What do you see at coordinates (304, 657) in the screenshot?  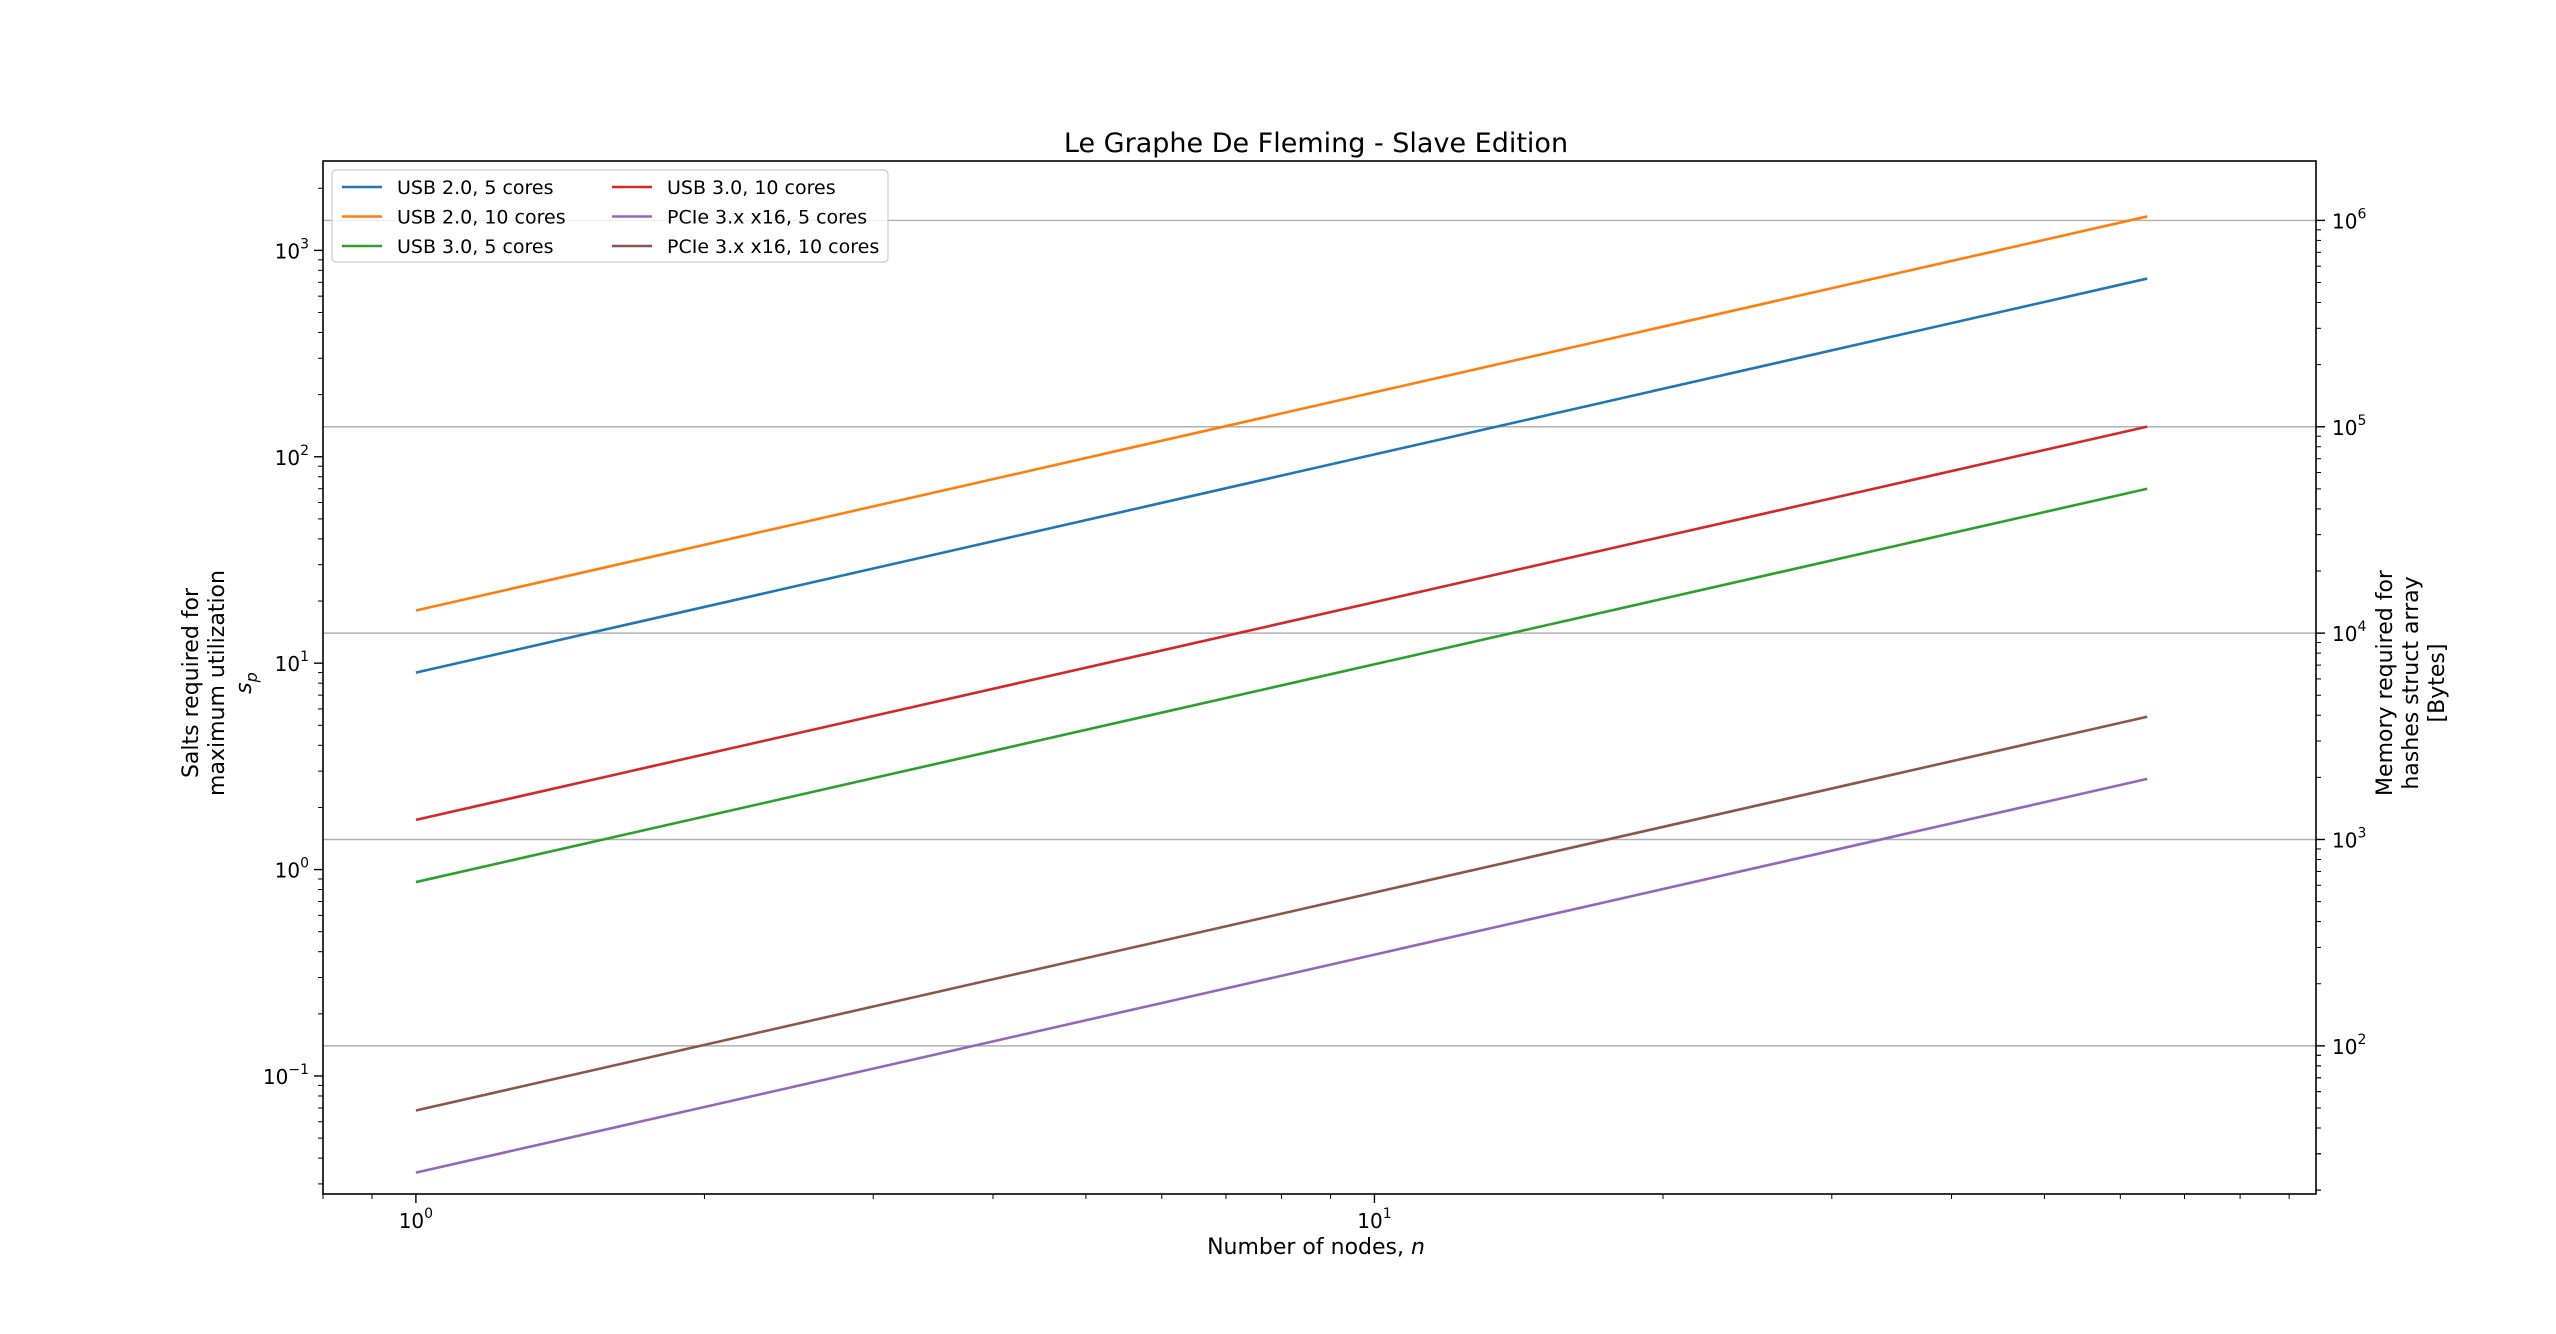 I see `y-tick-label-exp: 1` at bounding box center [304, 657].